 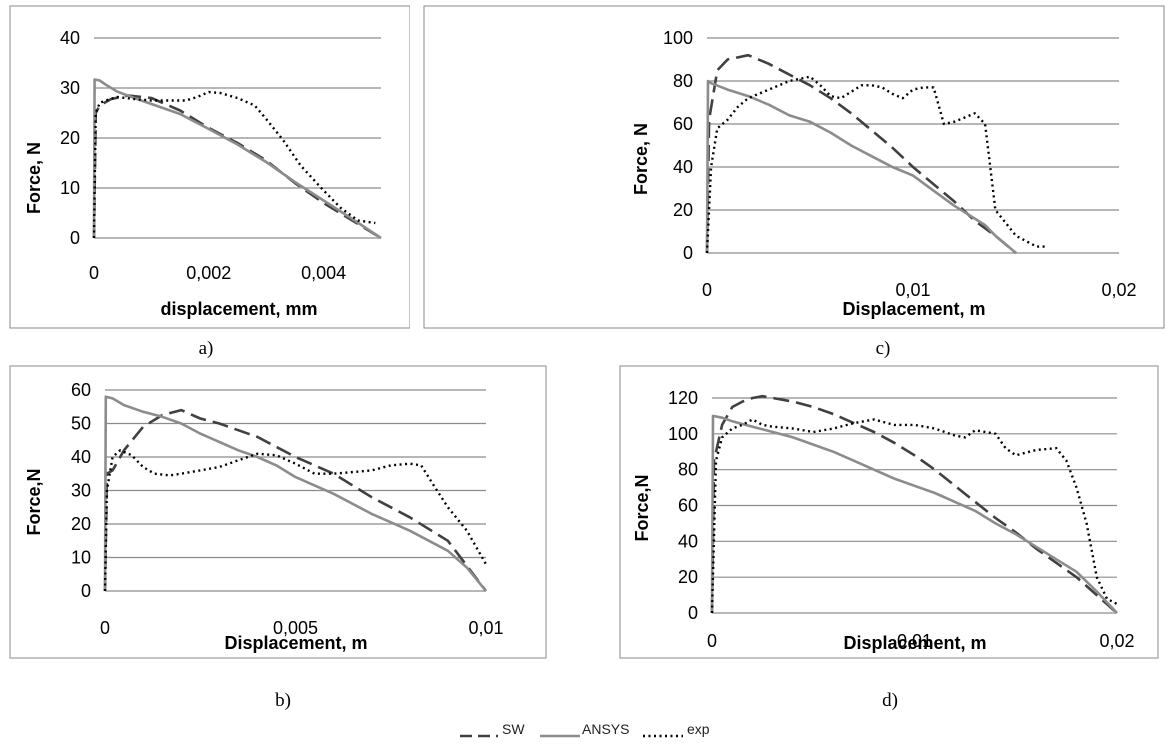 What do you see at coordinates (912, 290) in the screenshot?
I see `chart-c-xtick-label: 0,01` at bounding box center [912, 290].